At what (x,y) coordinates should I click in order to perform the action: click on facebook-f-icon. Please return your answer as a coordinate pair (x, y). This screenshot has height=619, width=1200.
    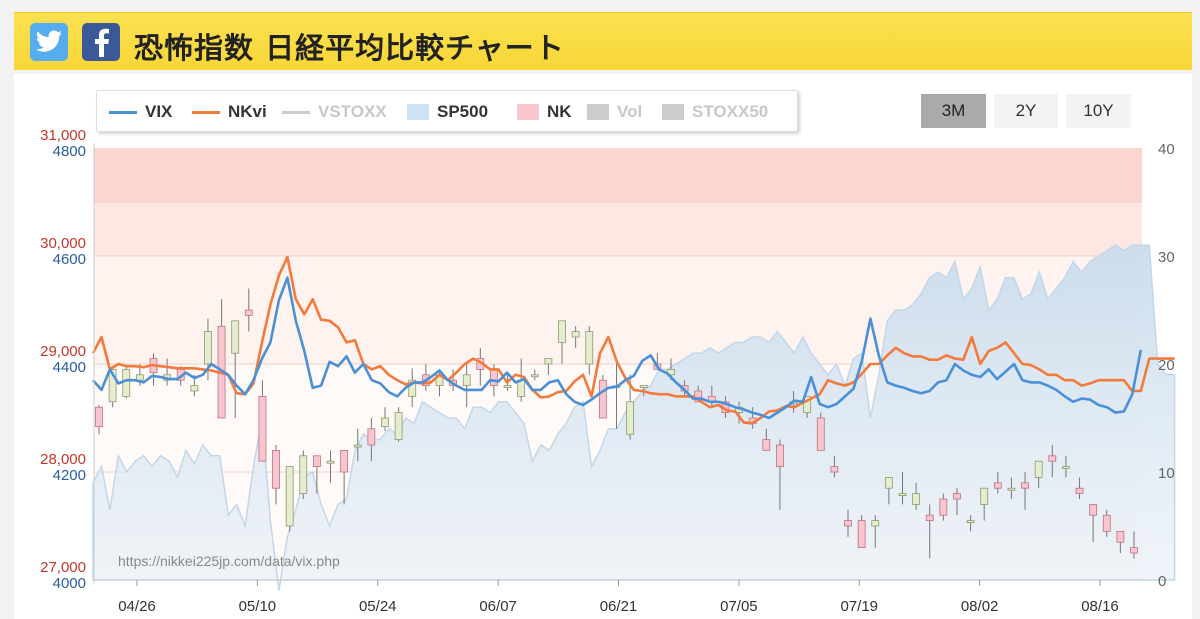
    Looking at the image, I should click on (102, 42).